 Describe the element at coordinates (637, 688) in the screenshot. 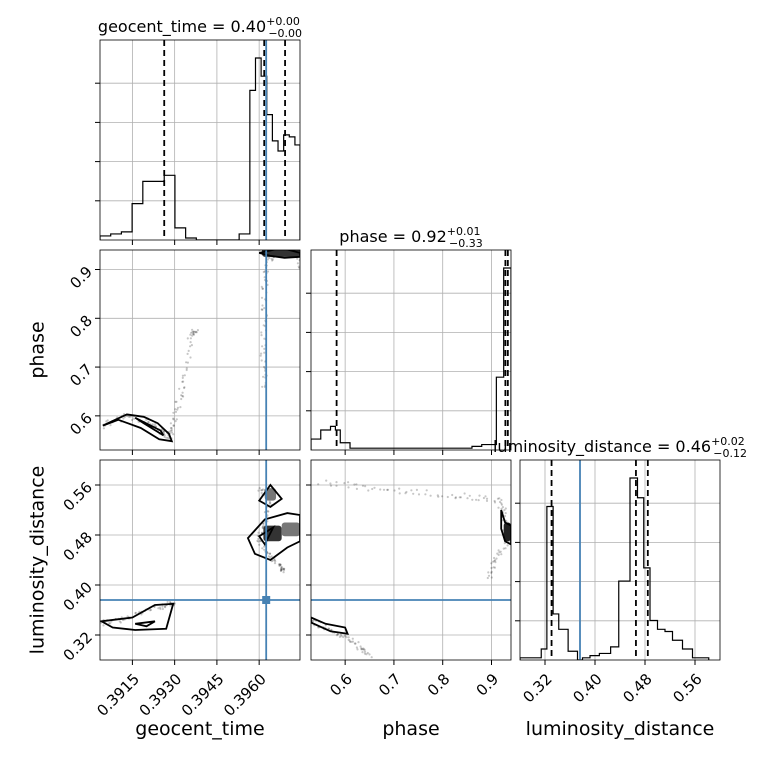

I see `x-tick-label: 0.48` at that location.